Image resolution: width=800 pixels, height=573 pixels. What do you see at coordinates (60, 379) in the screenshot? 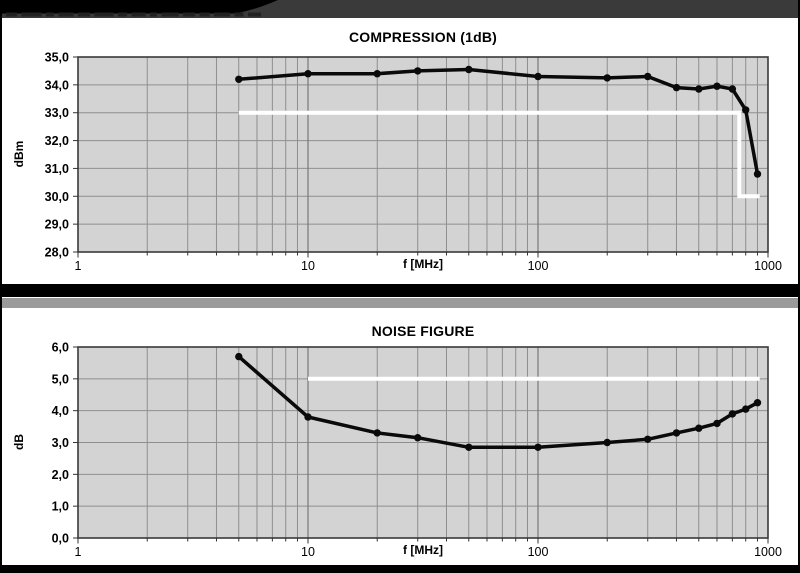
I see `y-tick-label: 5,0` at bounding box center [60, 379].